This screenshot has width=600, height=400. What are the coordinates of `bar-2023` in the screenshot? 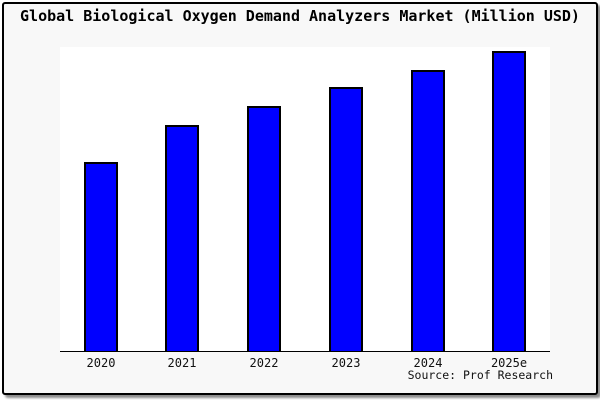 It's located at (346, 219).